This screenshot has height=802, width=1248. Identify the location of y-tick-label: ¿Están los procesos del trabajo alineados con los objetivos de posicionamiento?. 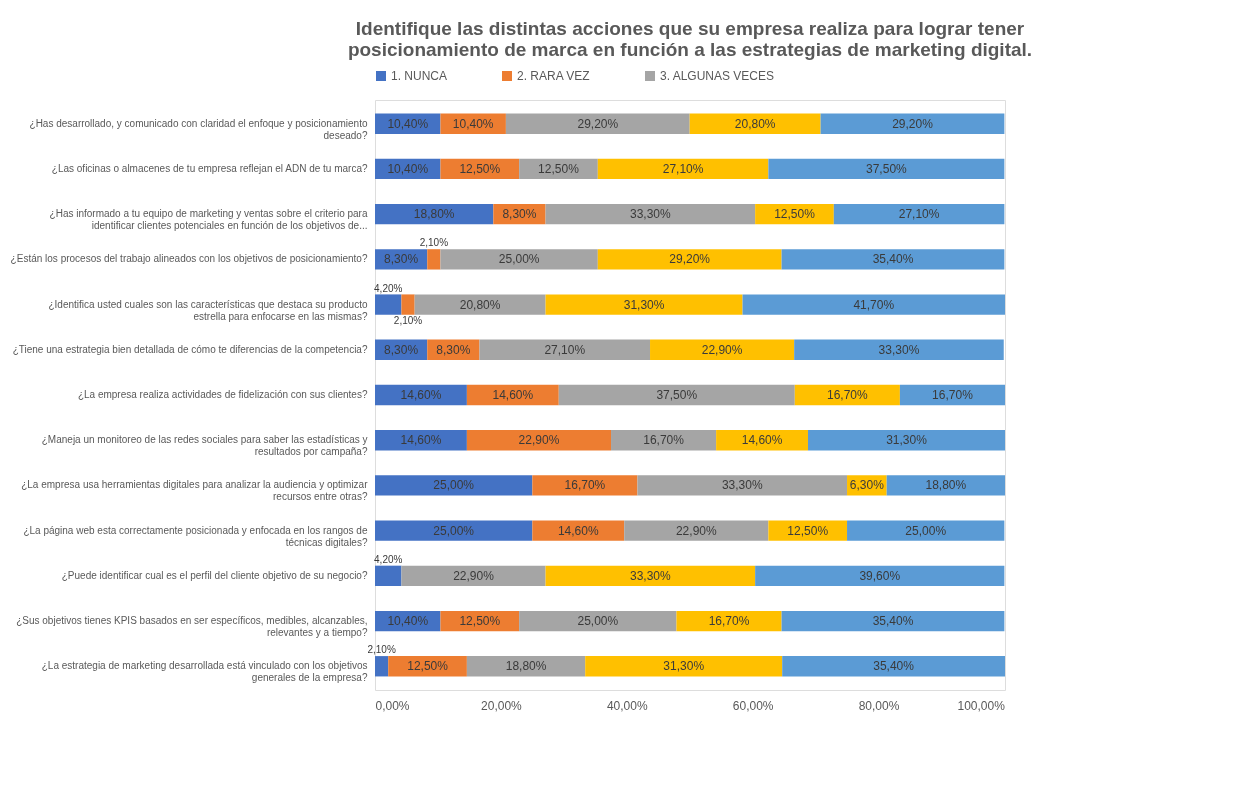
(189, 259).